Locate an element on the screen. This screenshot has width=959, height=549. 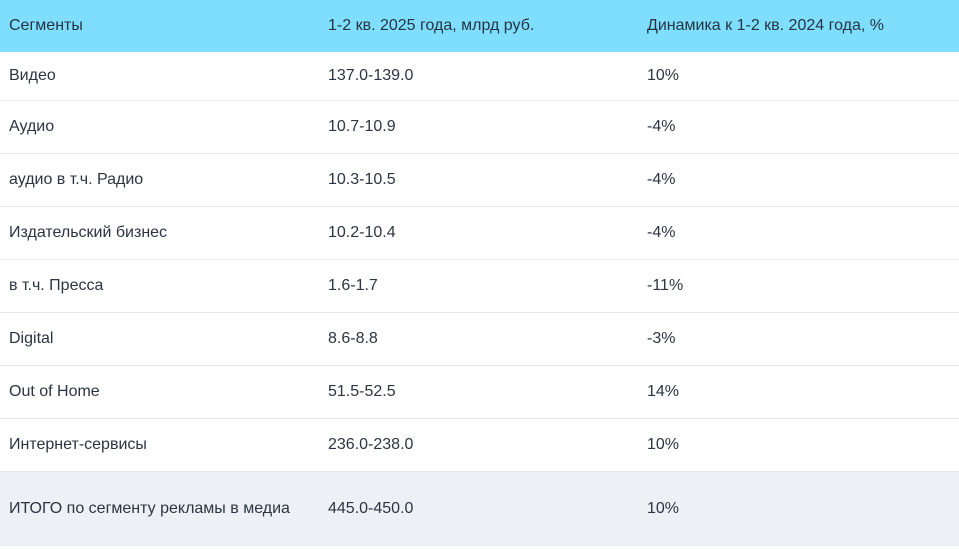
dynamics-cell: 14% is located at coordinates (663, 391).